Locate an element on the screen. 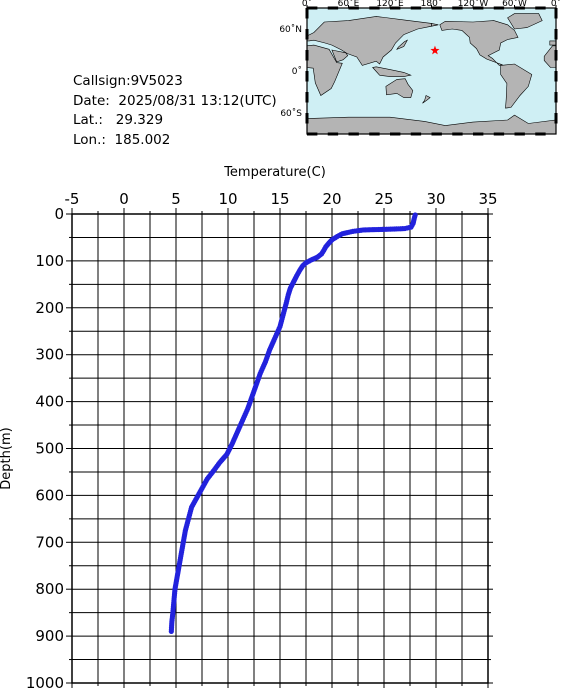 The height and width of the screenshot is (690, 564). africa-landmass is located at coordinates (324, 70).